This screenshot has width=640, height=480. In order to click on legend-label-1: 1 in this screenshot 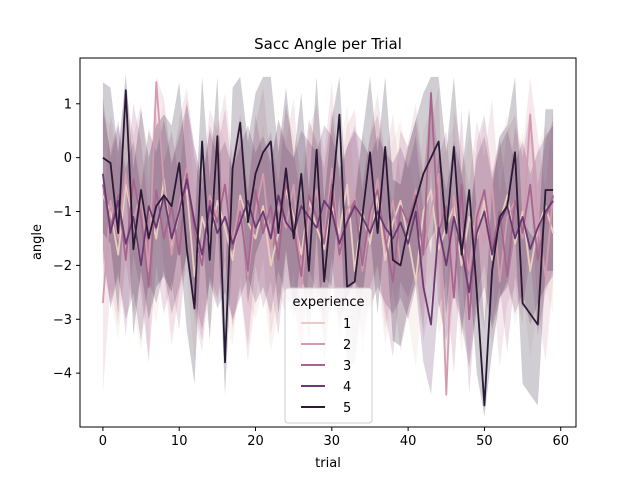, I will do `click(347, 324)`.